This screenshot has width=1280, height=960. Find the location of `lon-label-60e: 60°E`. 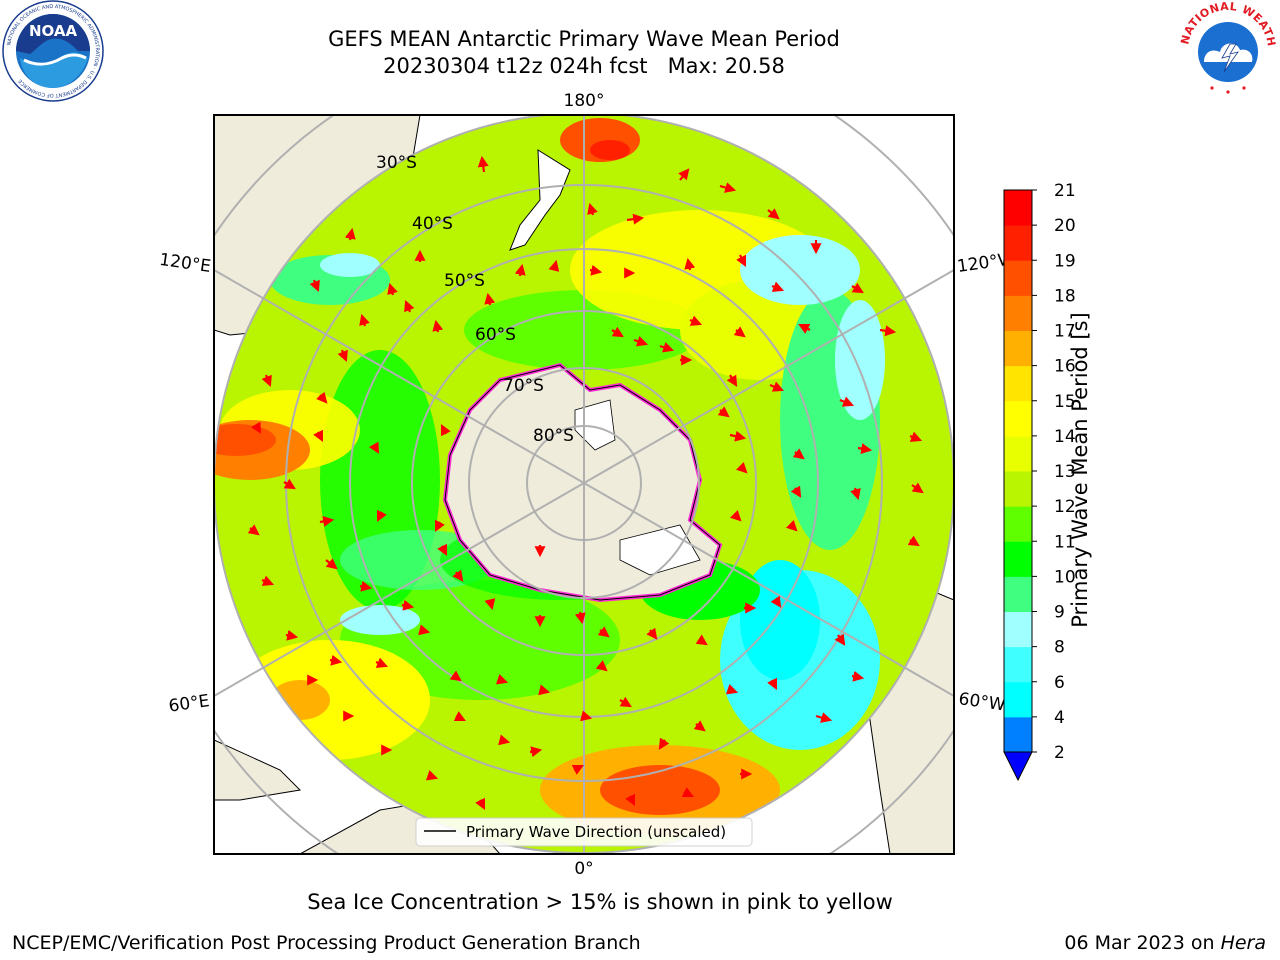

lon-label-60e: 60°E is located at coordinates (188, 703).